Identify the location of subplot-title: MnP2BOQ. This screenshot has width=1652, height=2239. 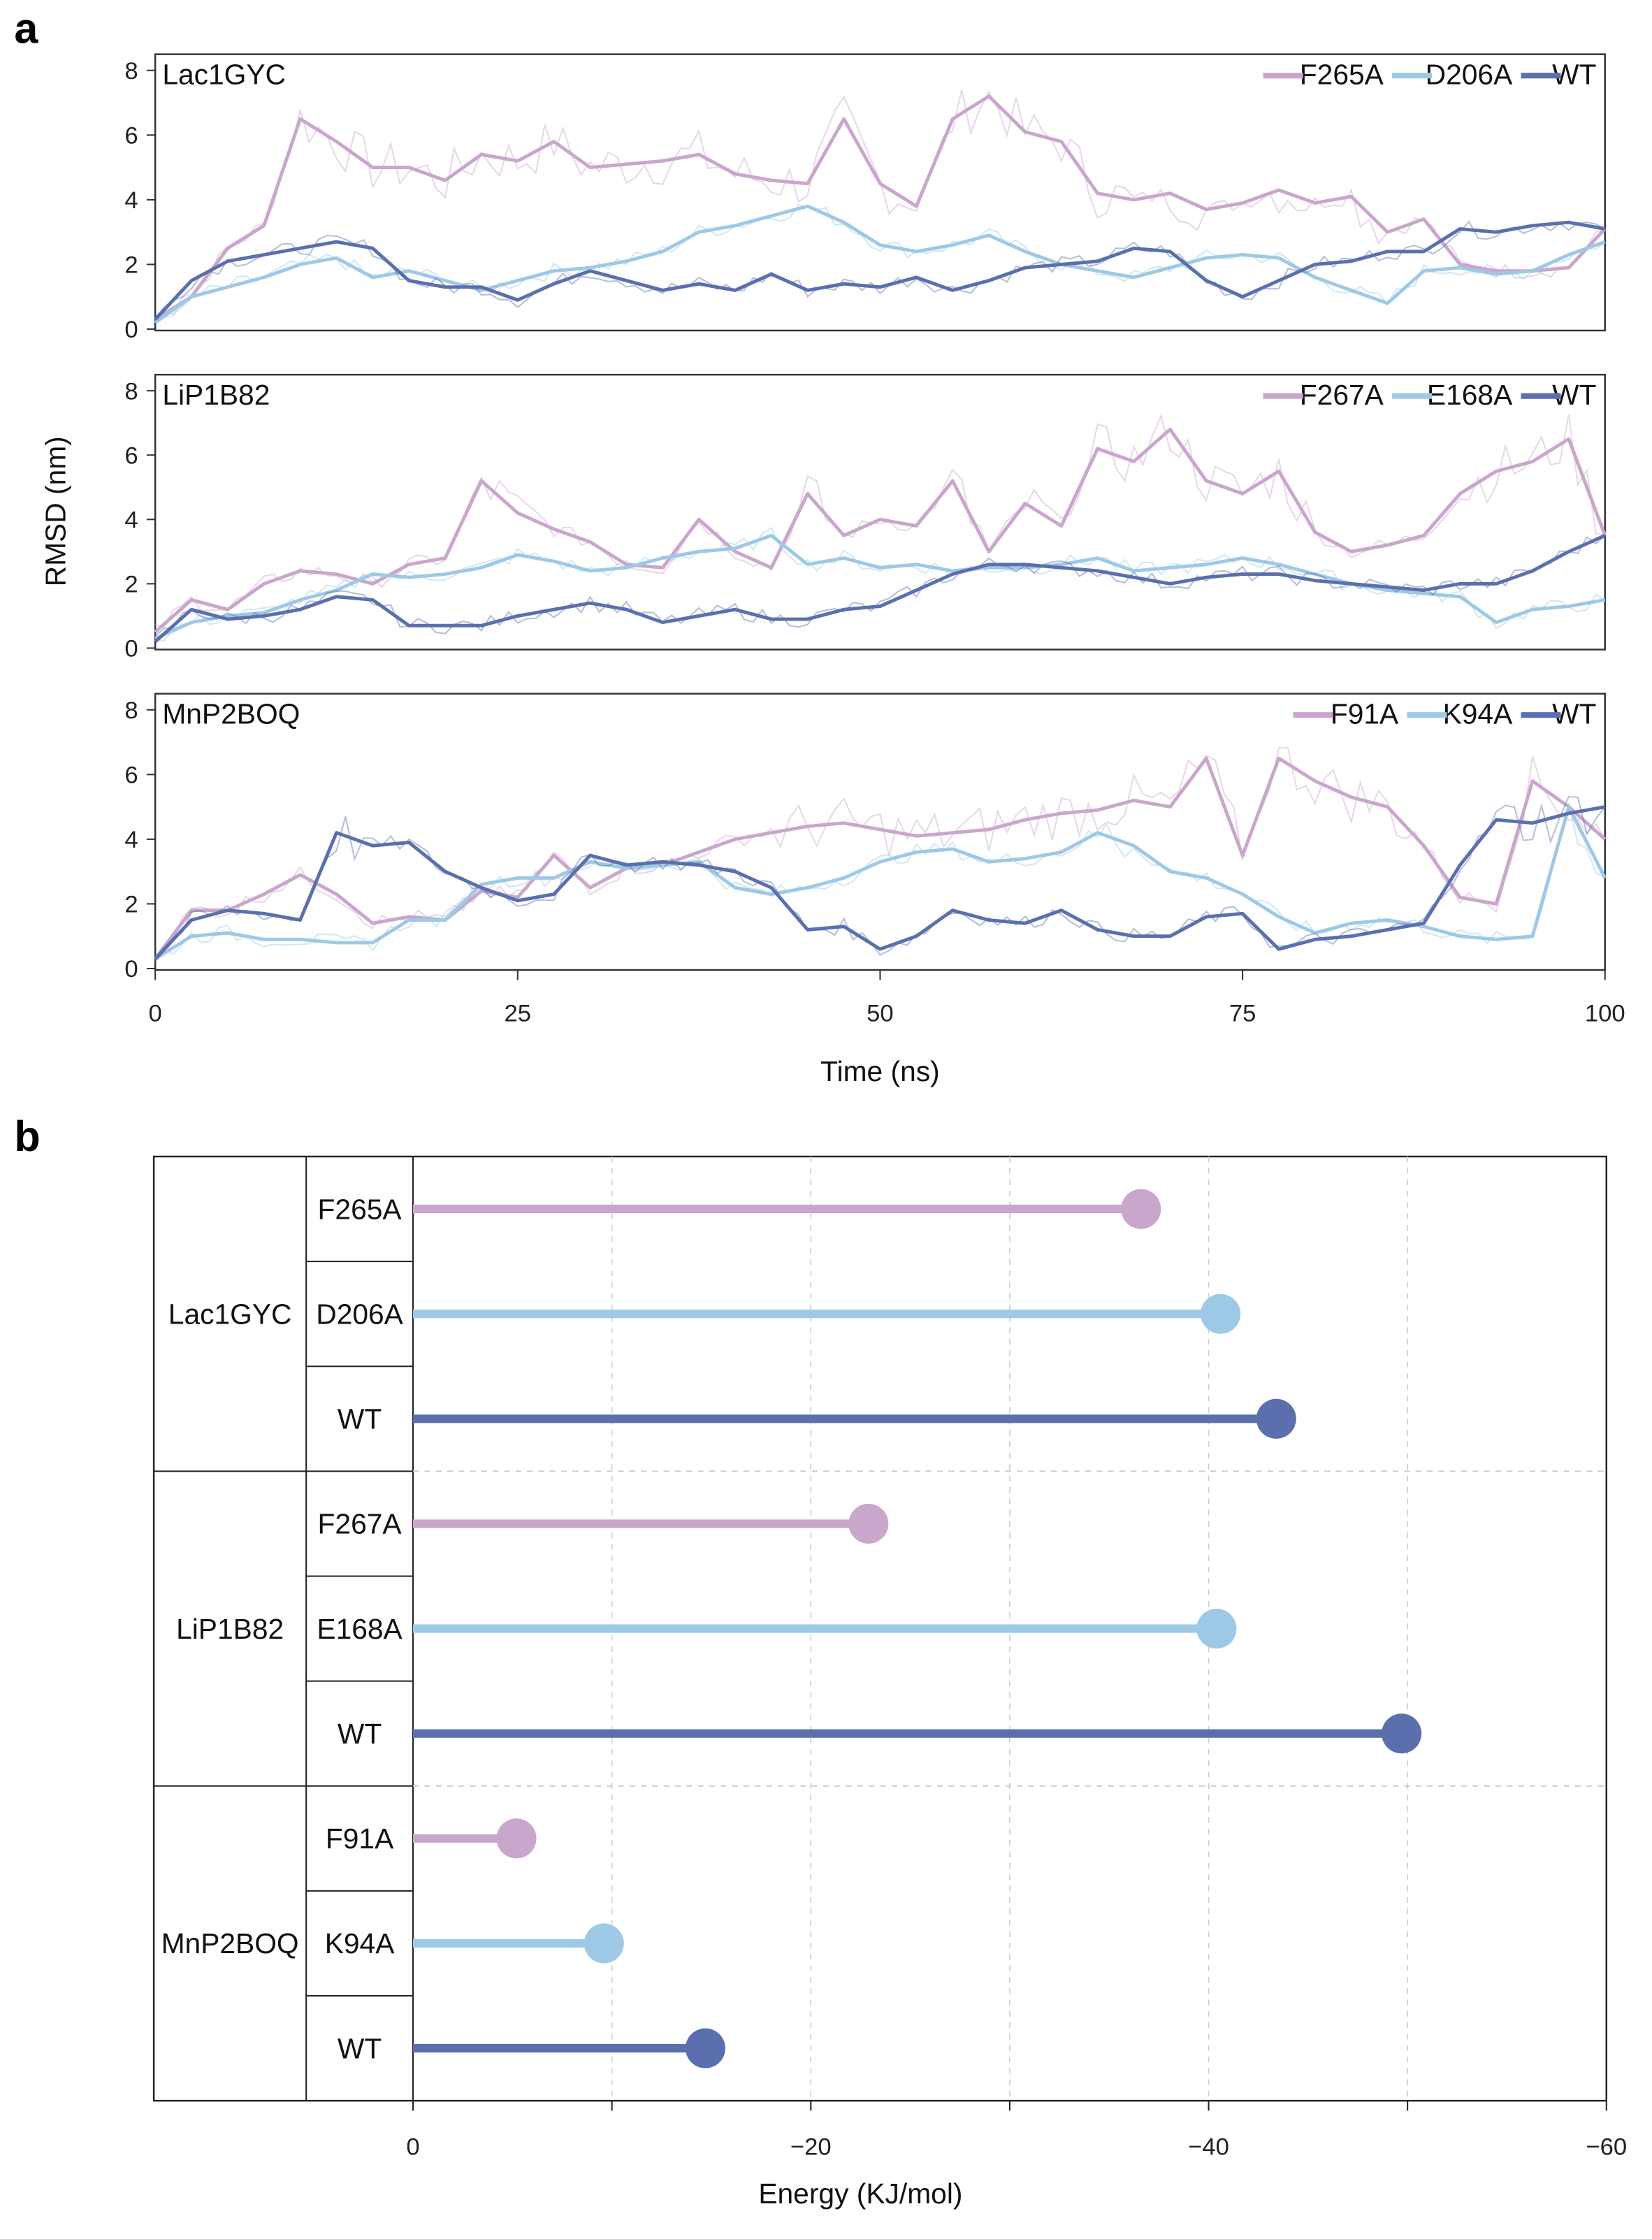
(231, 713).